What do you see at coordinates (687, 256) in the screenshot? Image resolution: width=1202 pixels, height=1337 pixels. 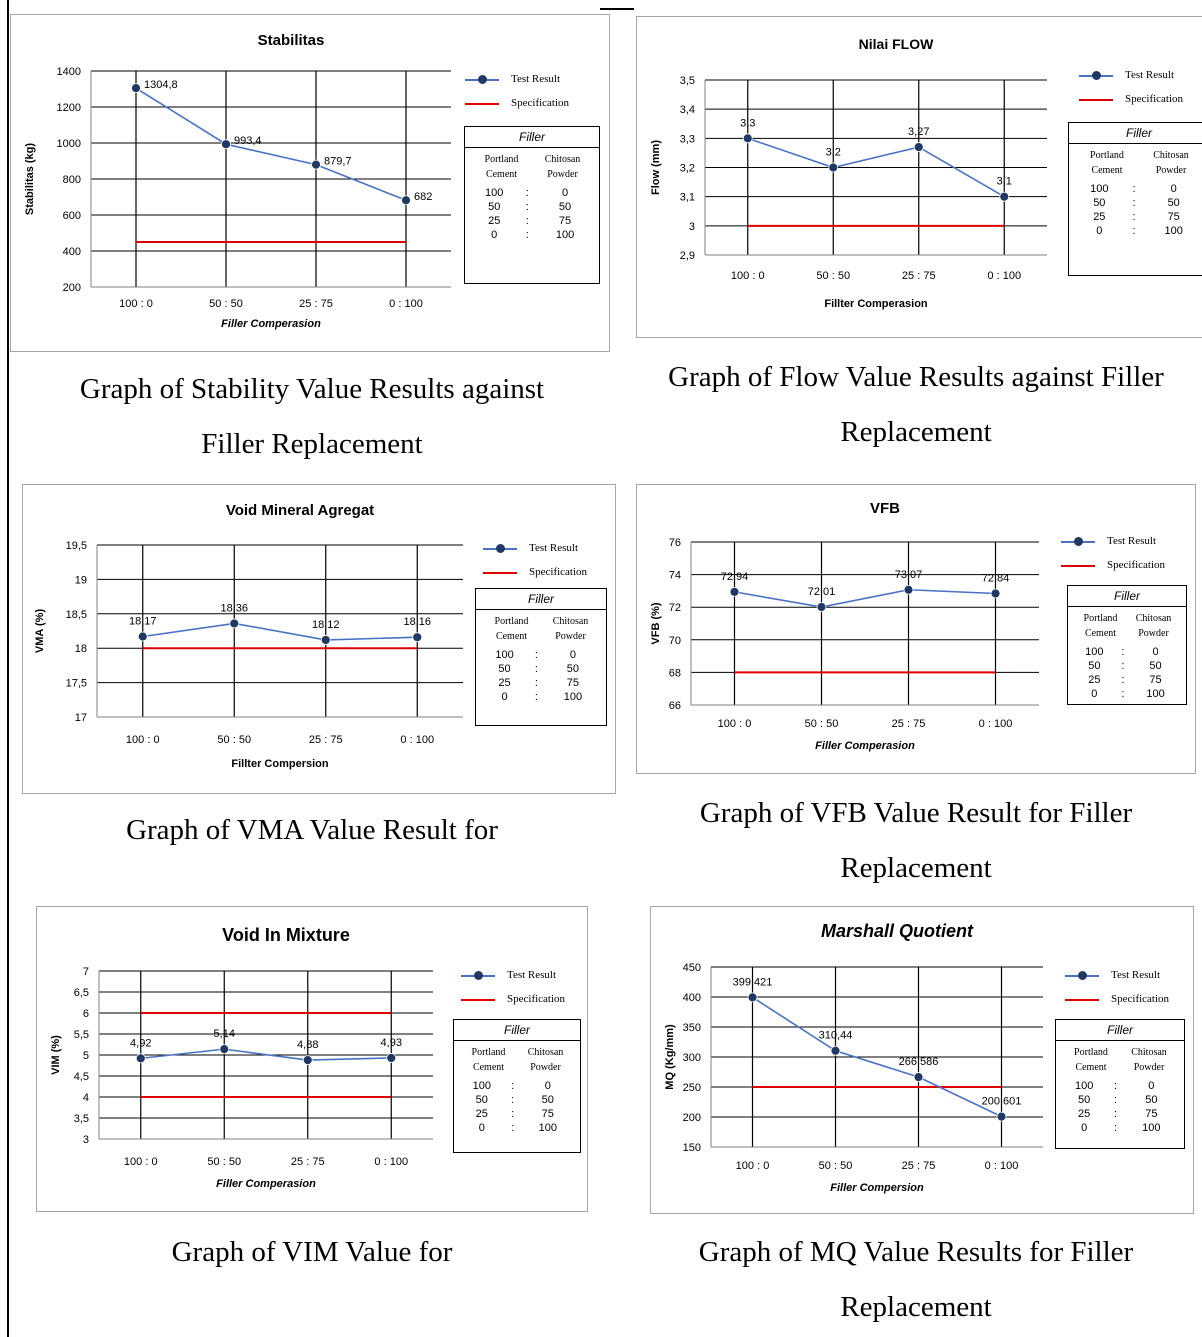 I see `y-tick-label: 2,9` at bounding box center [687, 256].